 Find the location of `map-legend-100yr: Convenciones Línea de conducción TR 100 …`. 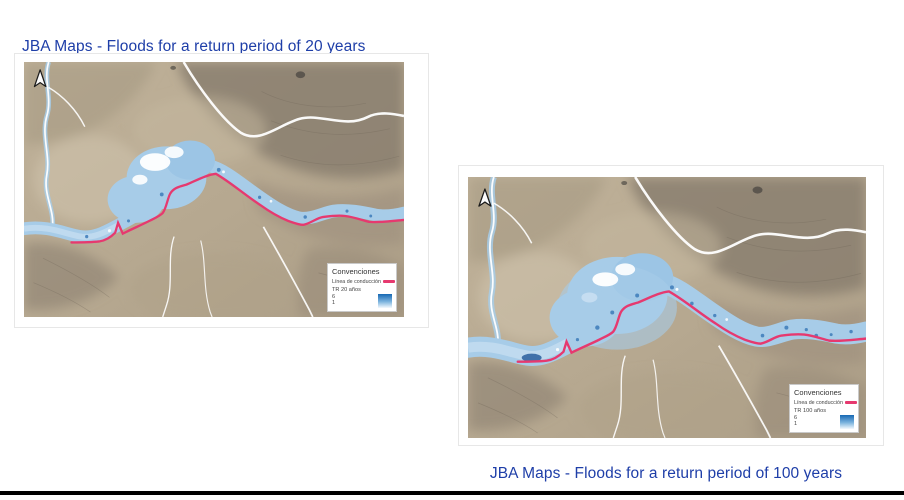

map-legend-100yr: Convenciones Línea de conducción TR 100 … is located at coordinates (824, 408).